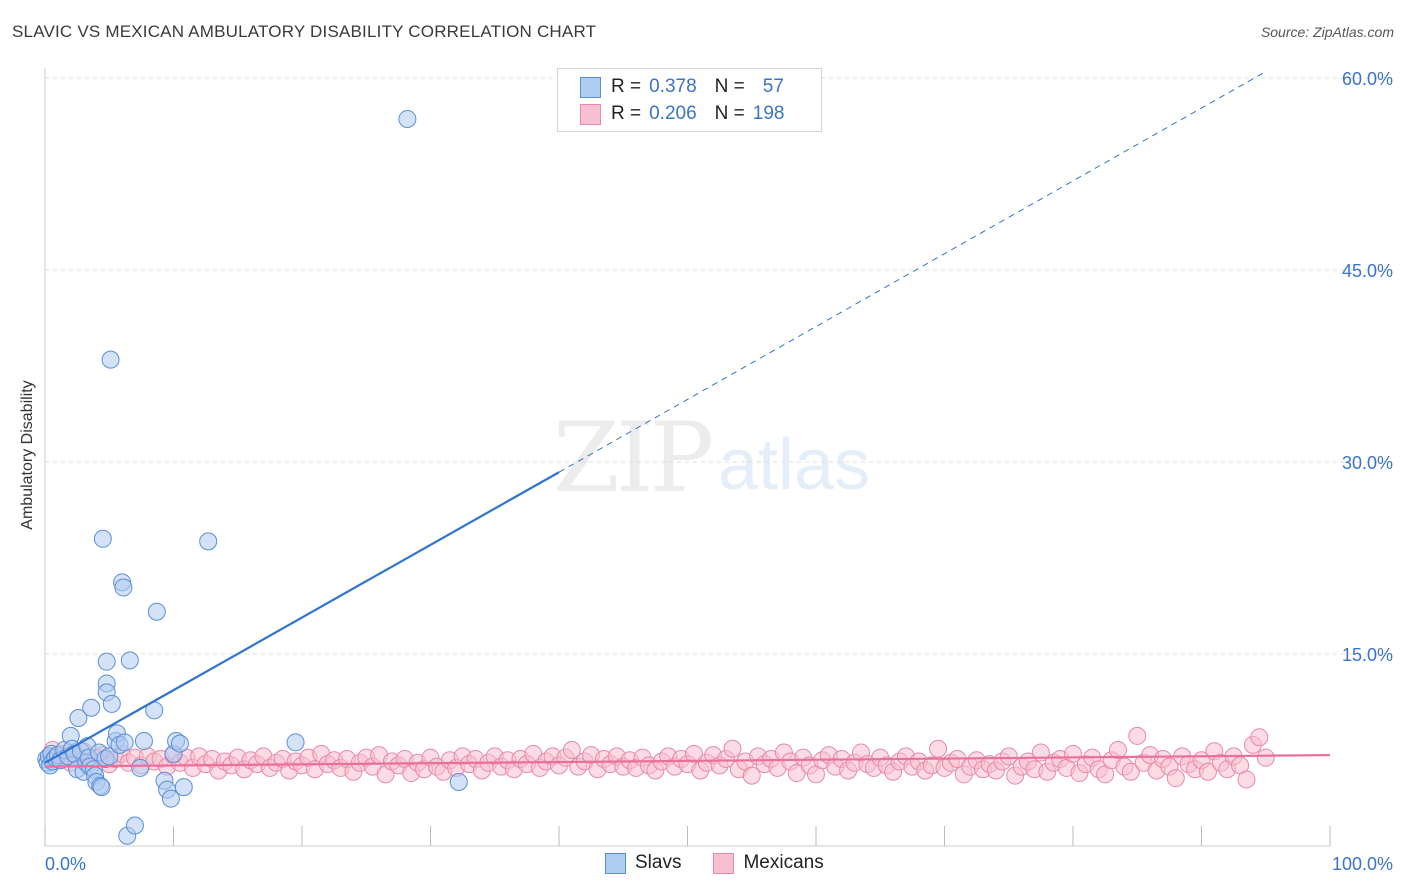 The width and height of the screenshot is (1406, 892). I want to click on slavs-legend-label: Slavs, so click(658, 862).